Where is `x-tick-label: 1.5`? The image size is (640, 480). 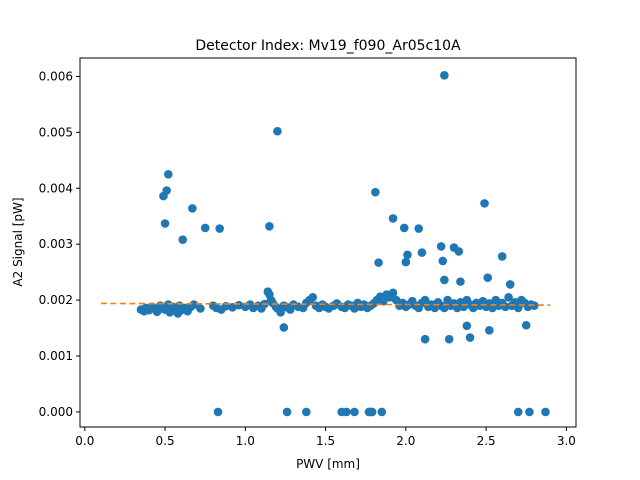
x-tick-label: 1.5 is located at coordinates (325, 441).